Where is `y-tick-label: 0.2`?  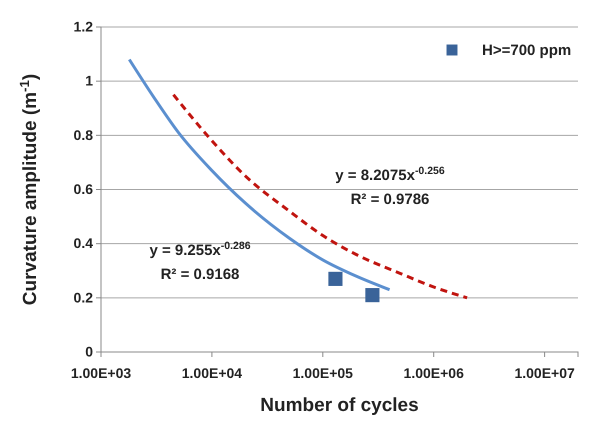 y-tick-label: 0.2 is located at coordinates (84, 297).